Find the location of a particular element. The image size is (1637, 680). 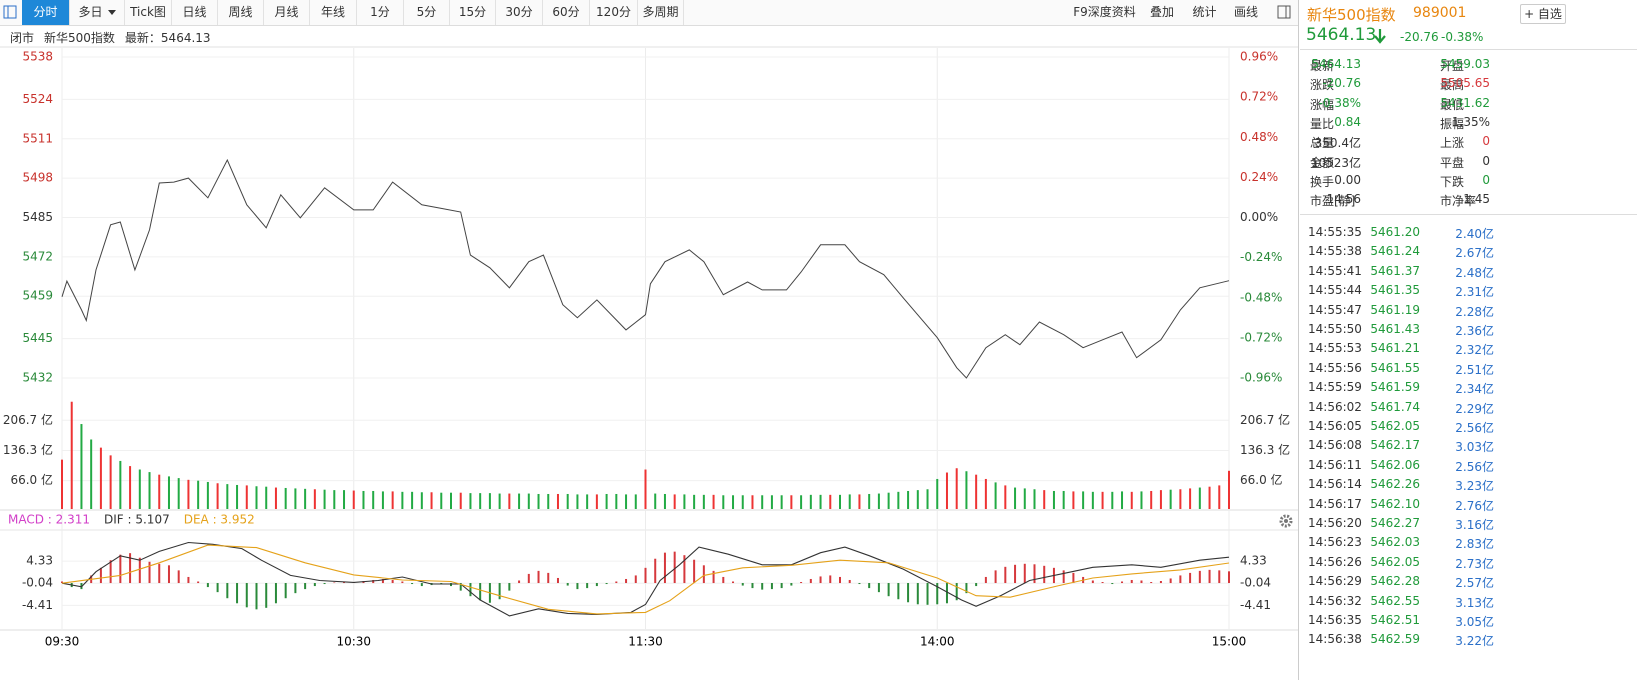

tick-amount: 2.56亿 is located at coordinates (1474, 428).